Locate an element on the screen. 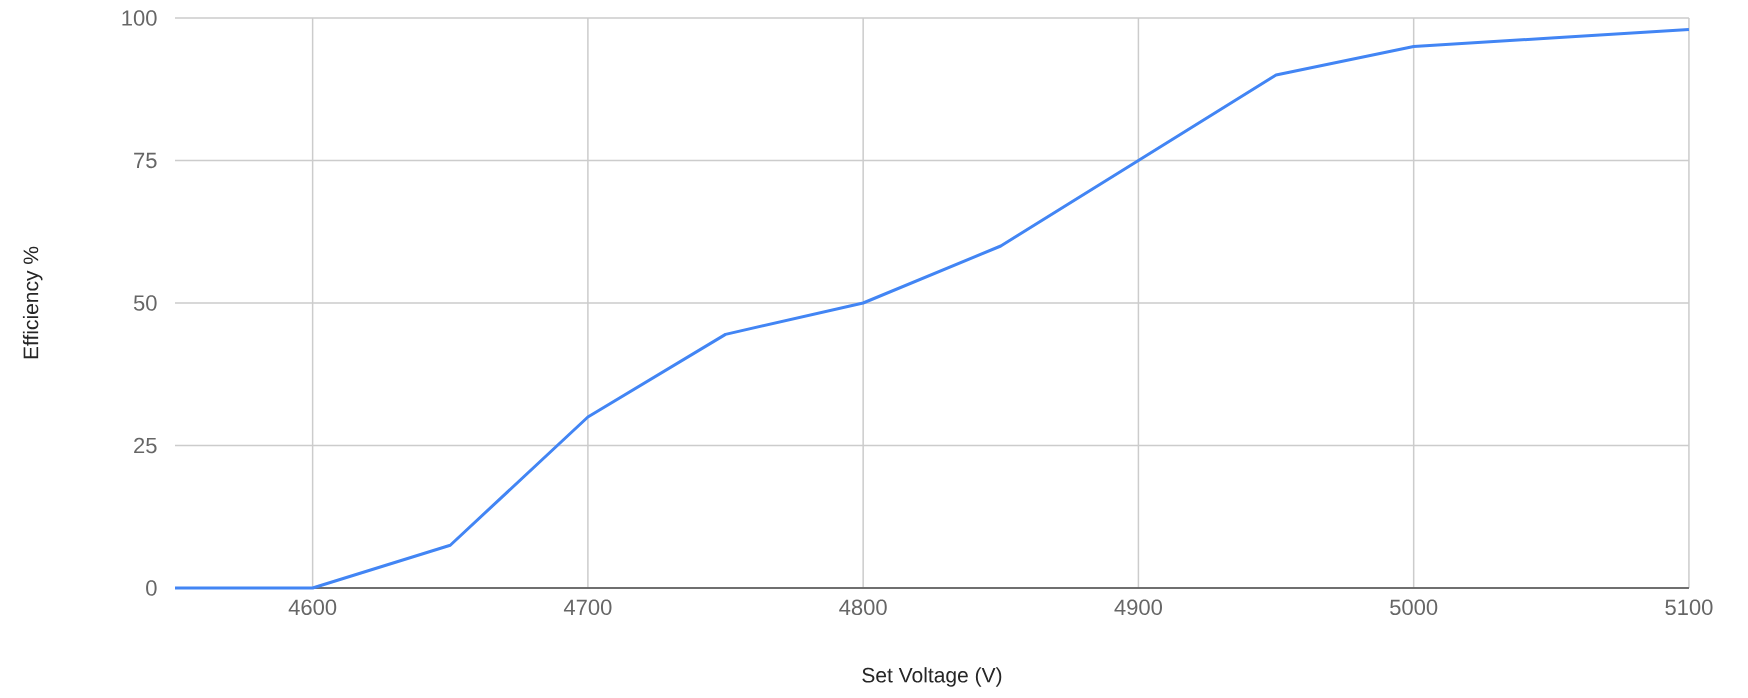  y-tick-label: 100 is located at coordinates (139, 18).